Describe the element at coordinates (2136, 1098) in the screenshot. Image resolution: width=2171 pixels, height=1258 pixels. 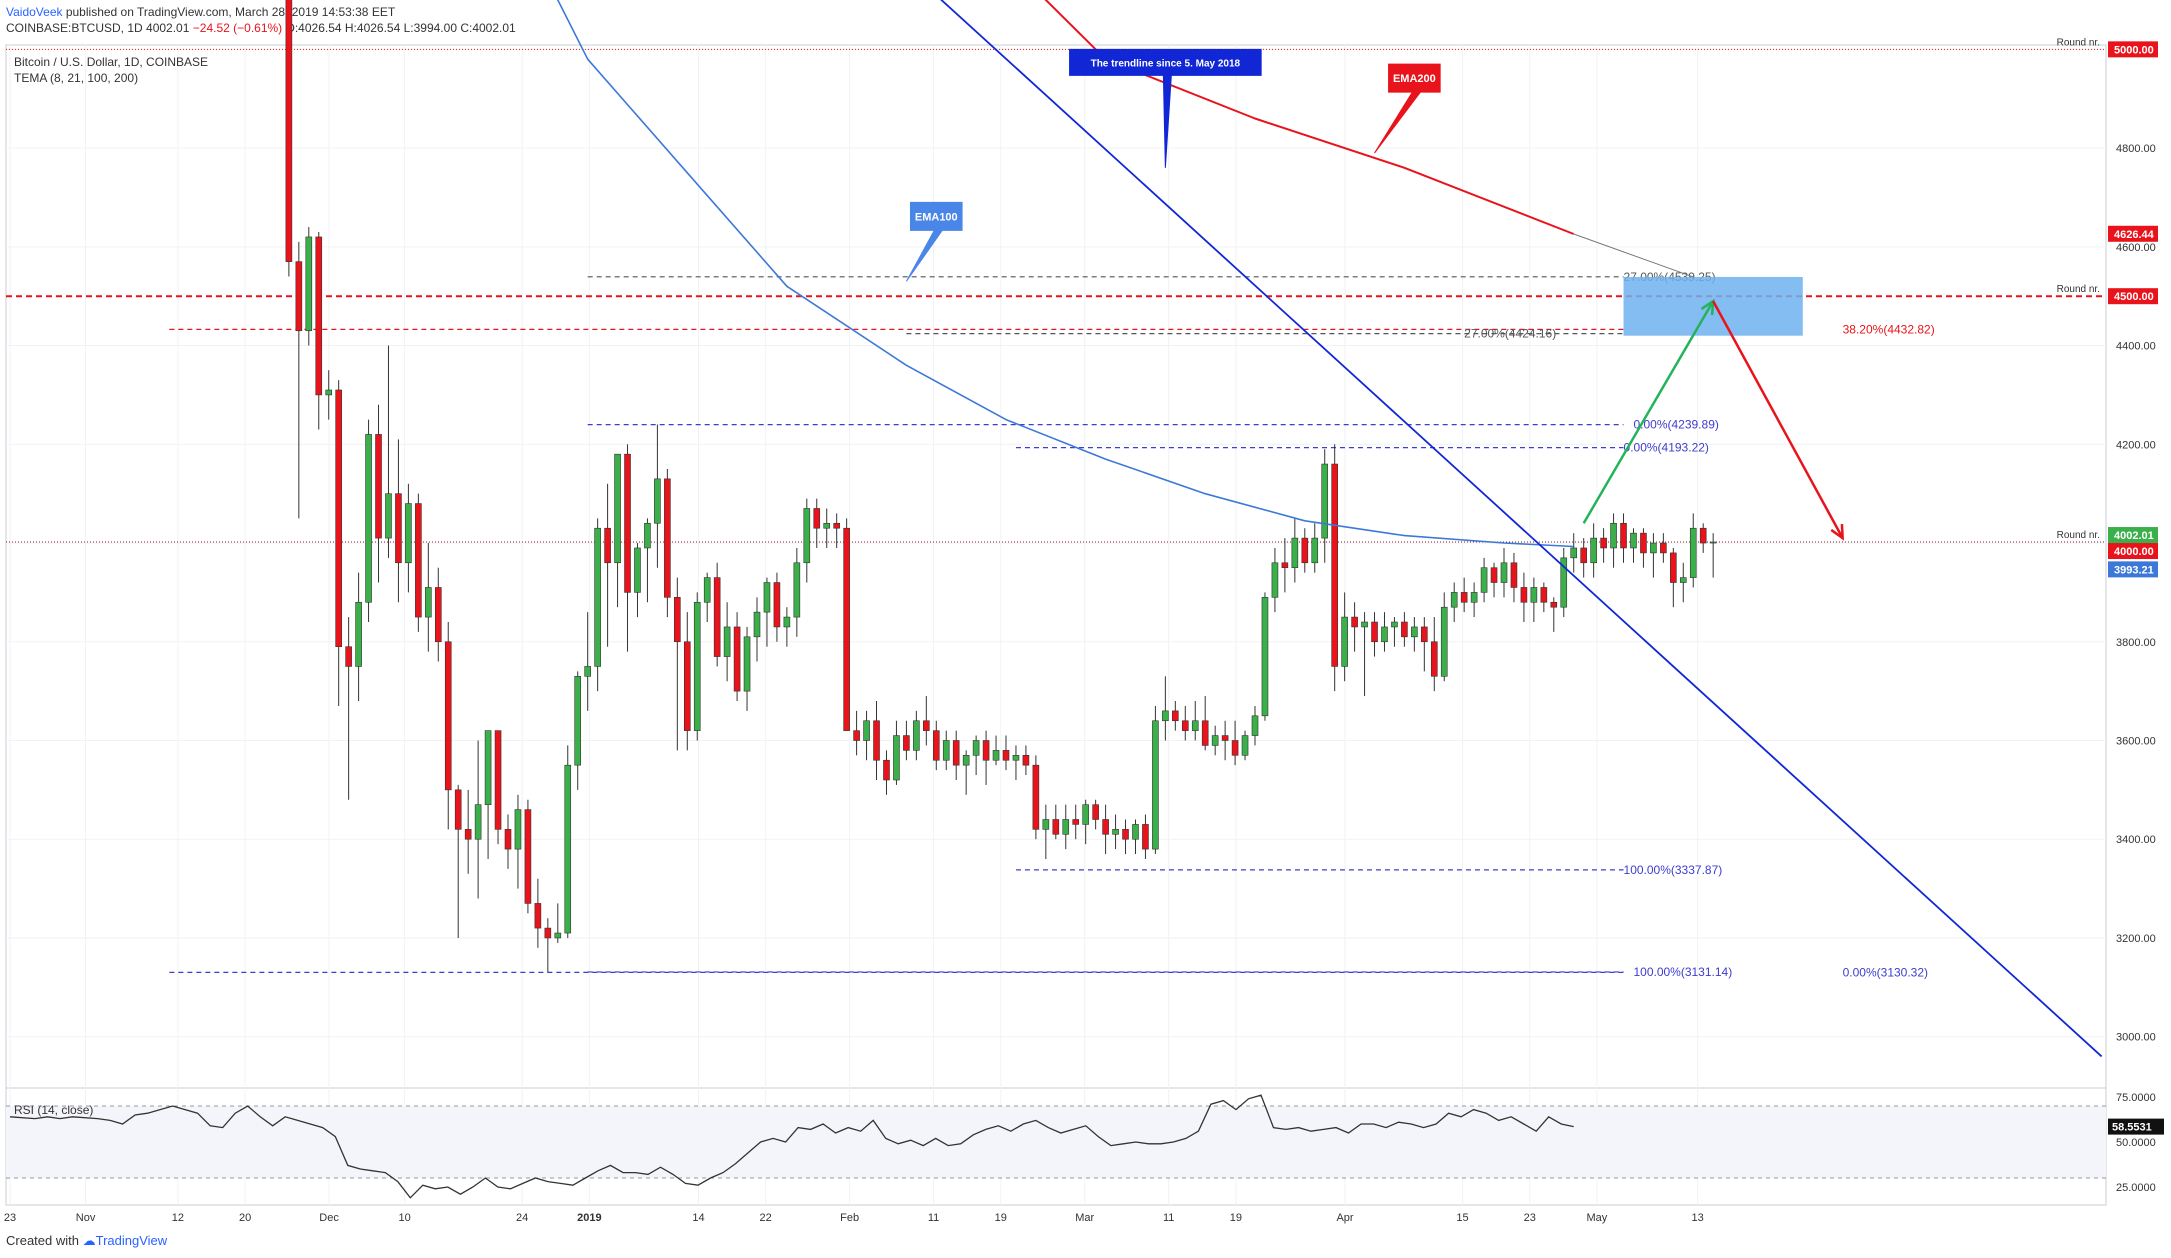
I see `rsi-tick-label: 75.0000` at that location.